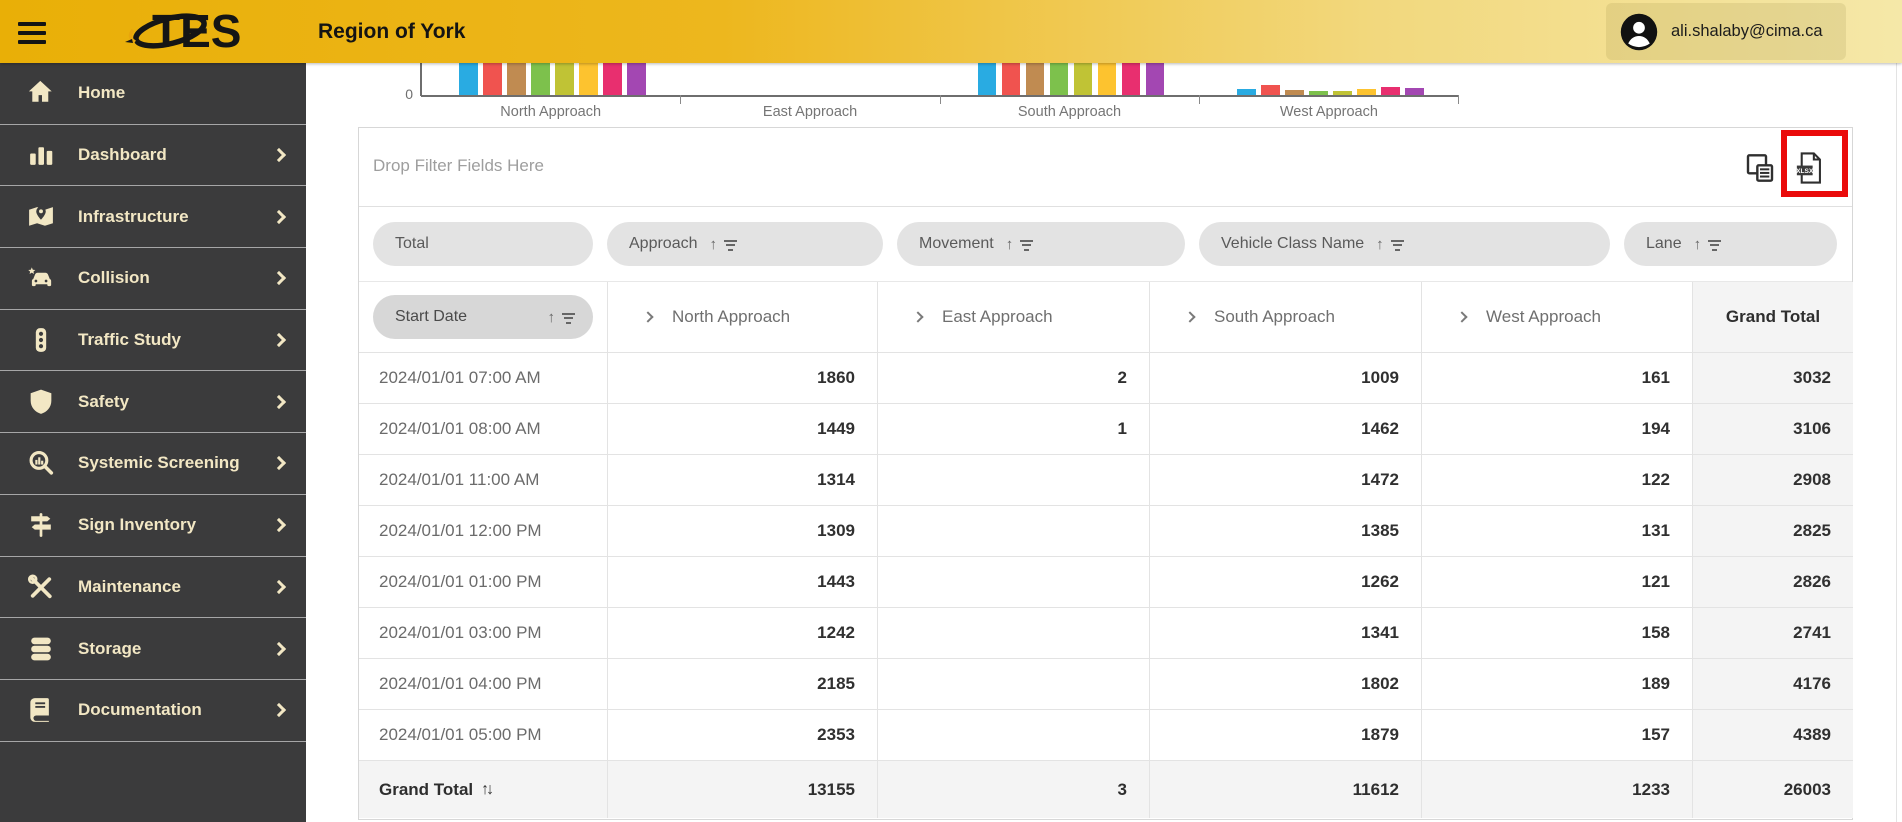  Describe the element at coordinates (153, 711) in the screenshot. I see `sidebar-item-documentation: Documentation` at that location.